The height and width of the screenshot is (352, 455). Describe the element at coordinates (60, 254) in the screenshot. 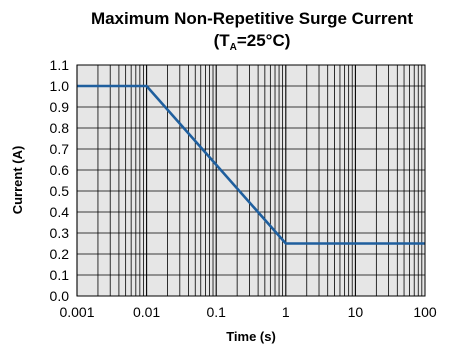

I see `y-tick-label: 0.2` at that location.